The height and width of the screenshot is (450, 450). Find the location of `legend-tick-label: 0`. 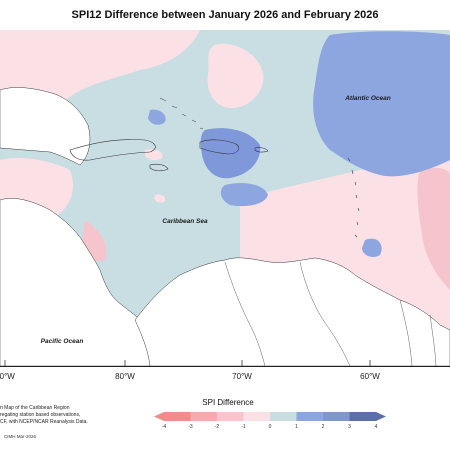

legend-tick-label: 0 is located at coordinates (270, 427).